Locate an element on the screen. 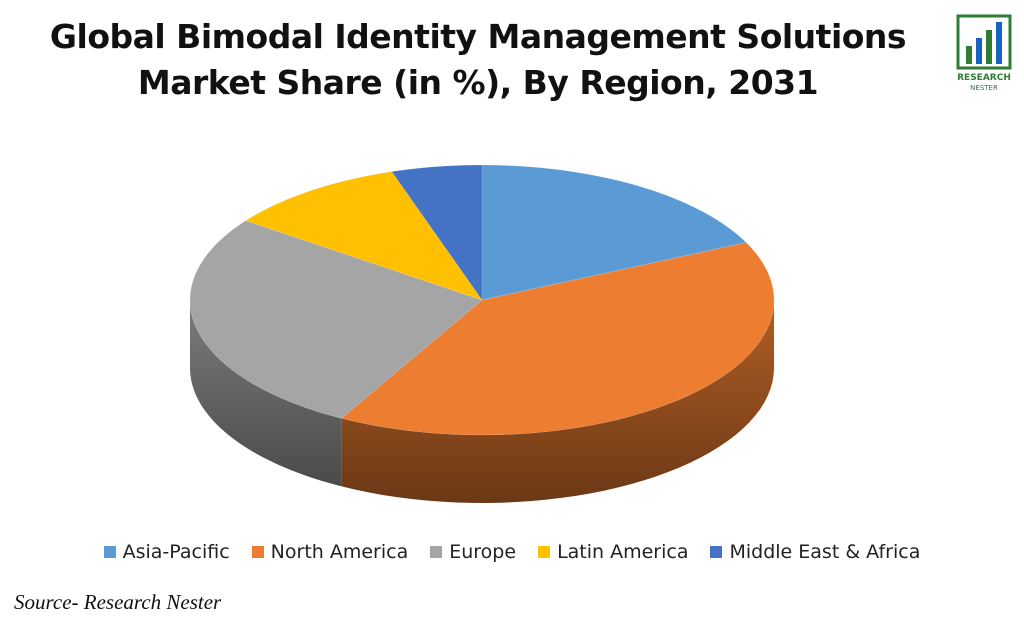 This screenshot has height=629, width=1024. logo-frame is located at coordinates (984, 42).